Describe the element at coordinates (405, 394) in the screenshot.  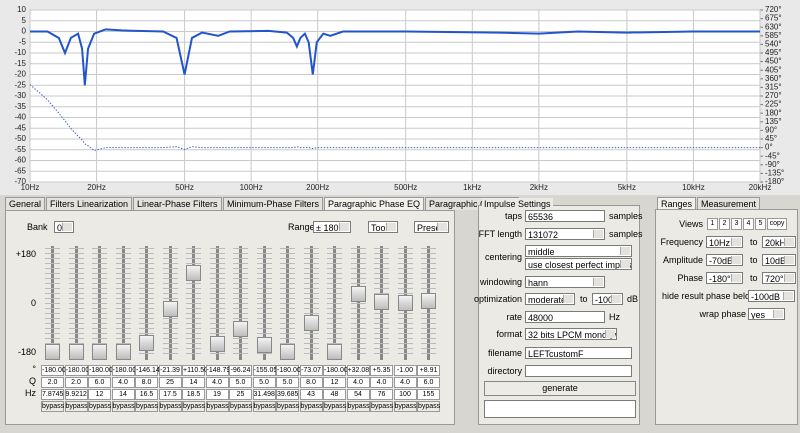
I see `hz-field: 100` at that location.